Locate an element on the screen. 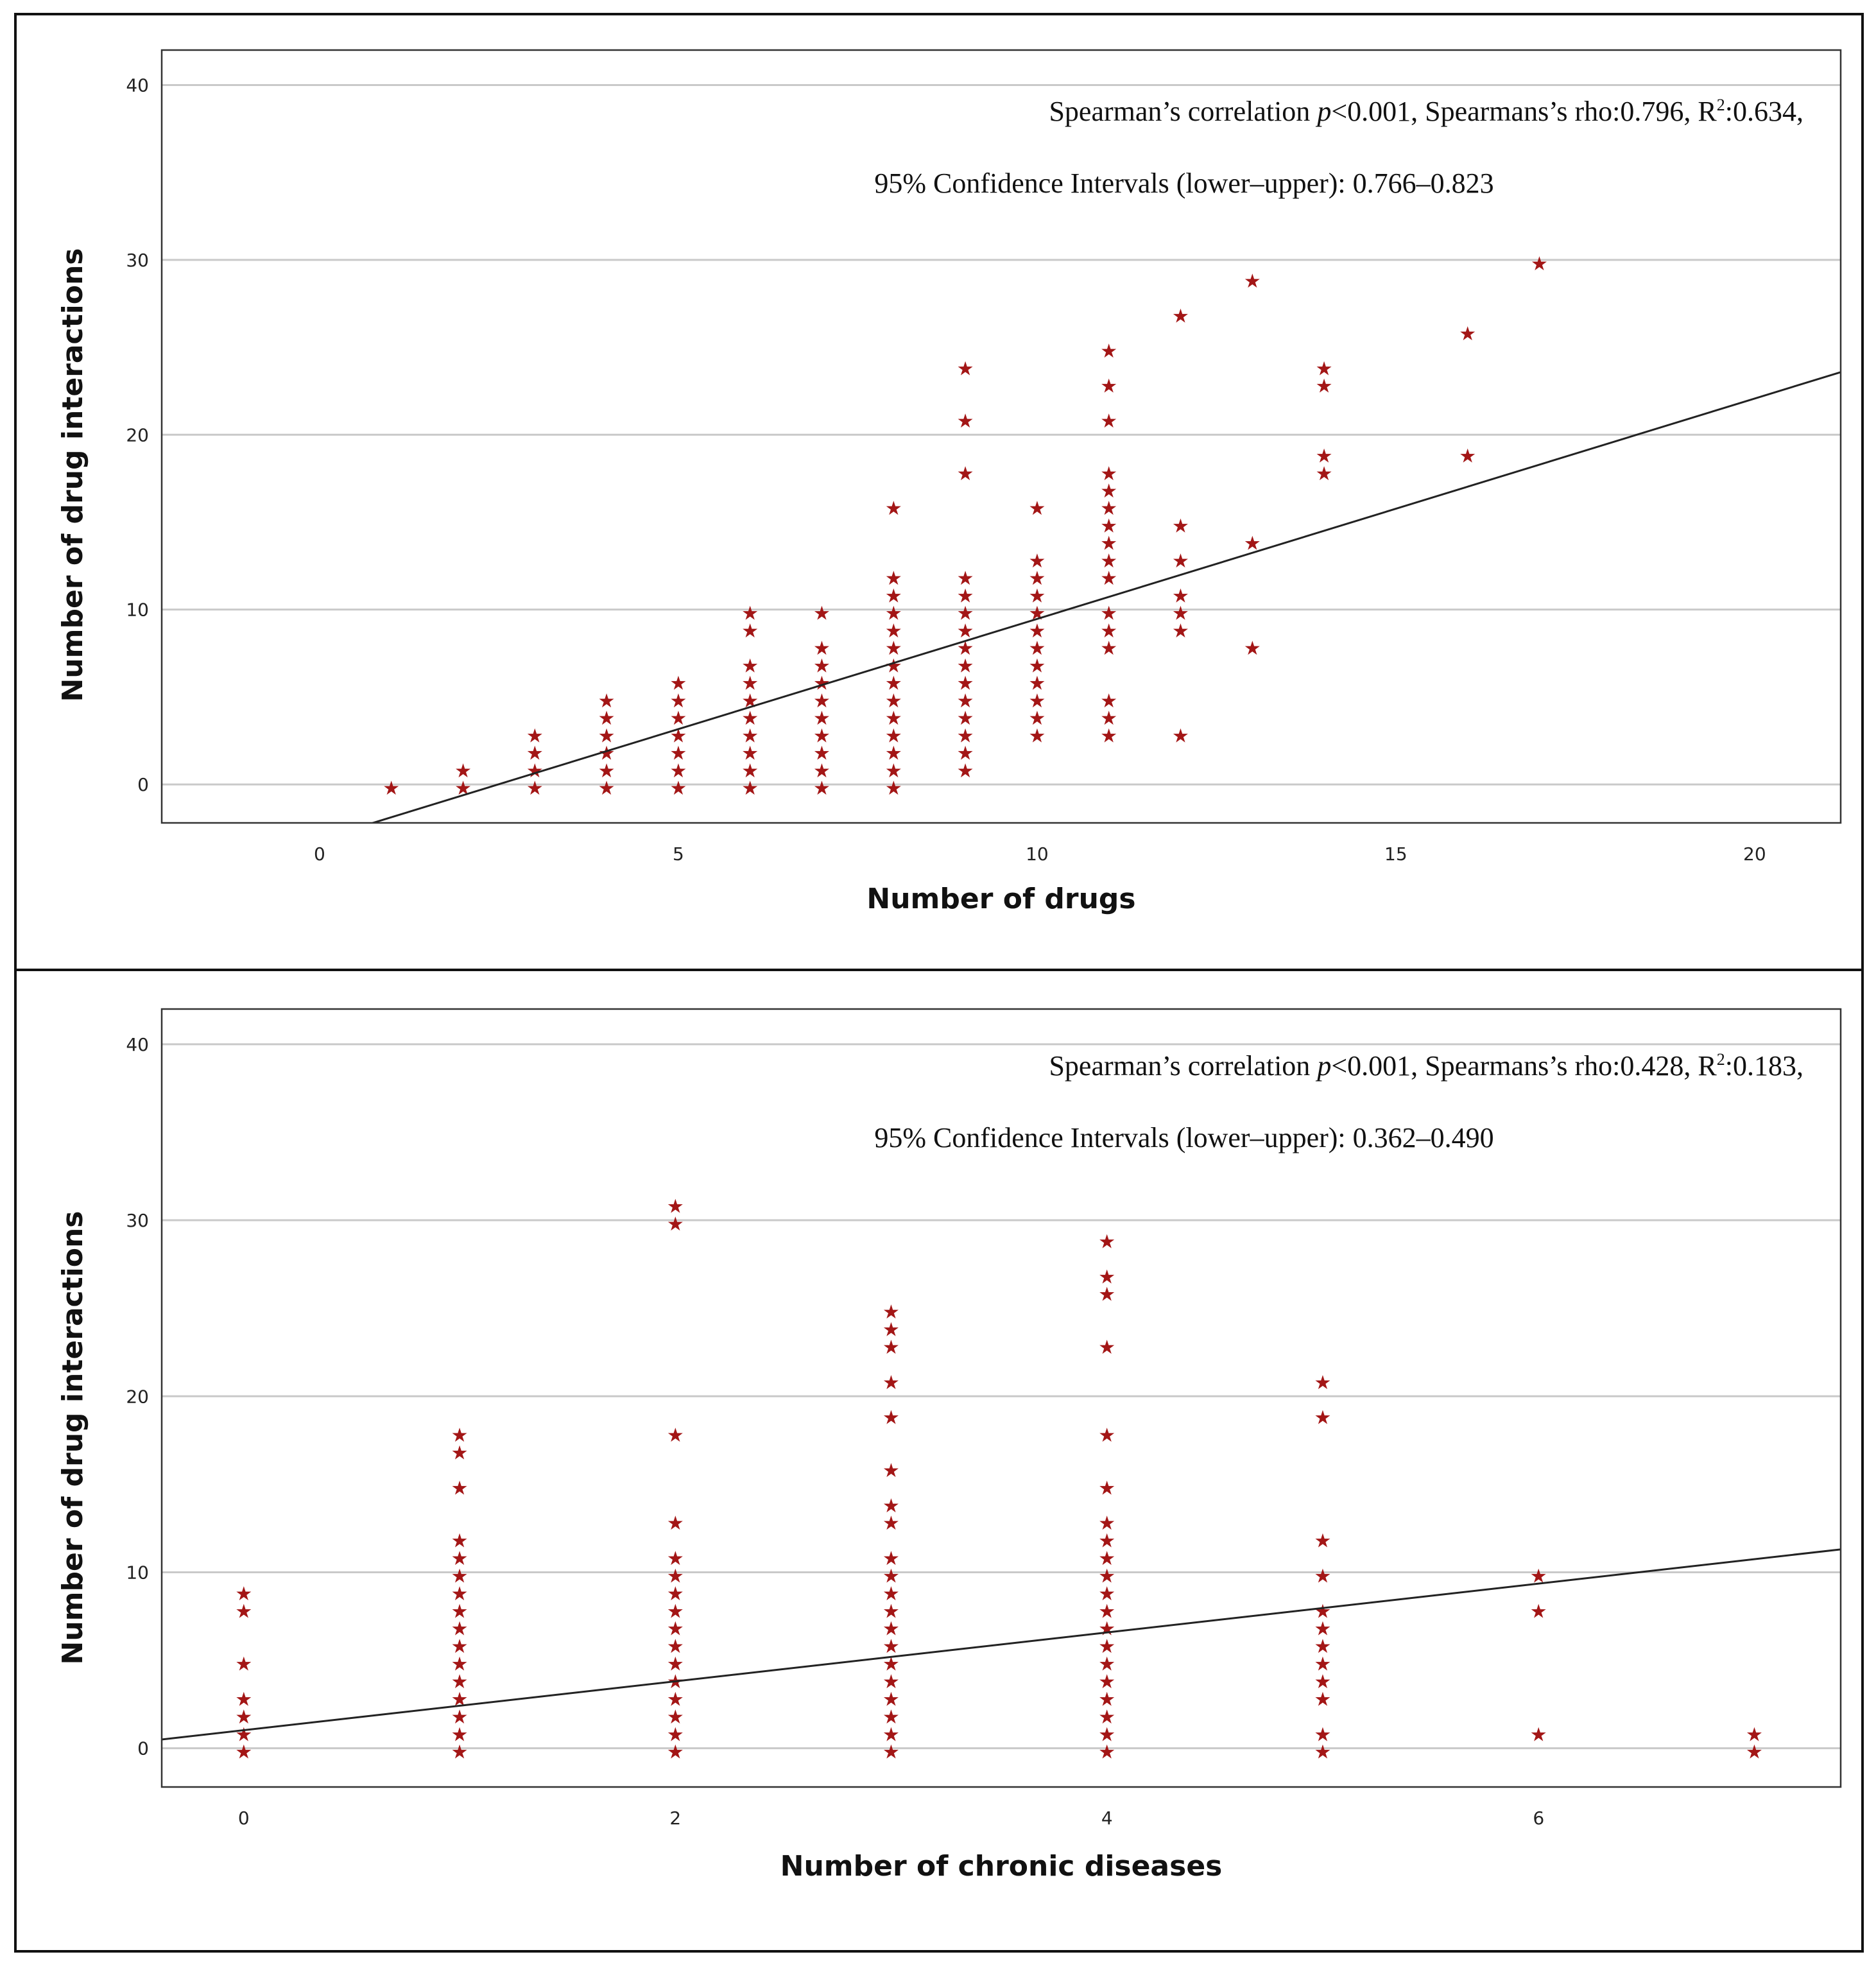 Image resolution: width=1876 pixels, height=1968 pixels. x-tick-label: 4 is located at coordinates (1107, 1818).